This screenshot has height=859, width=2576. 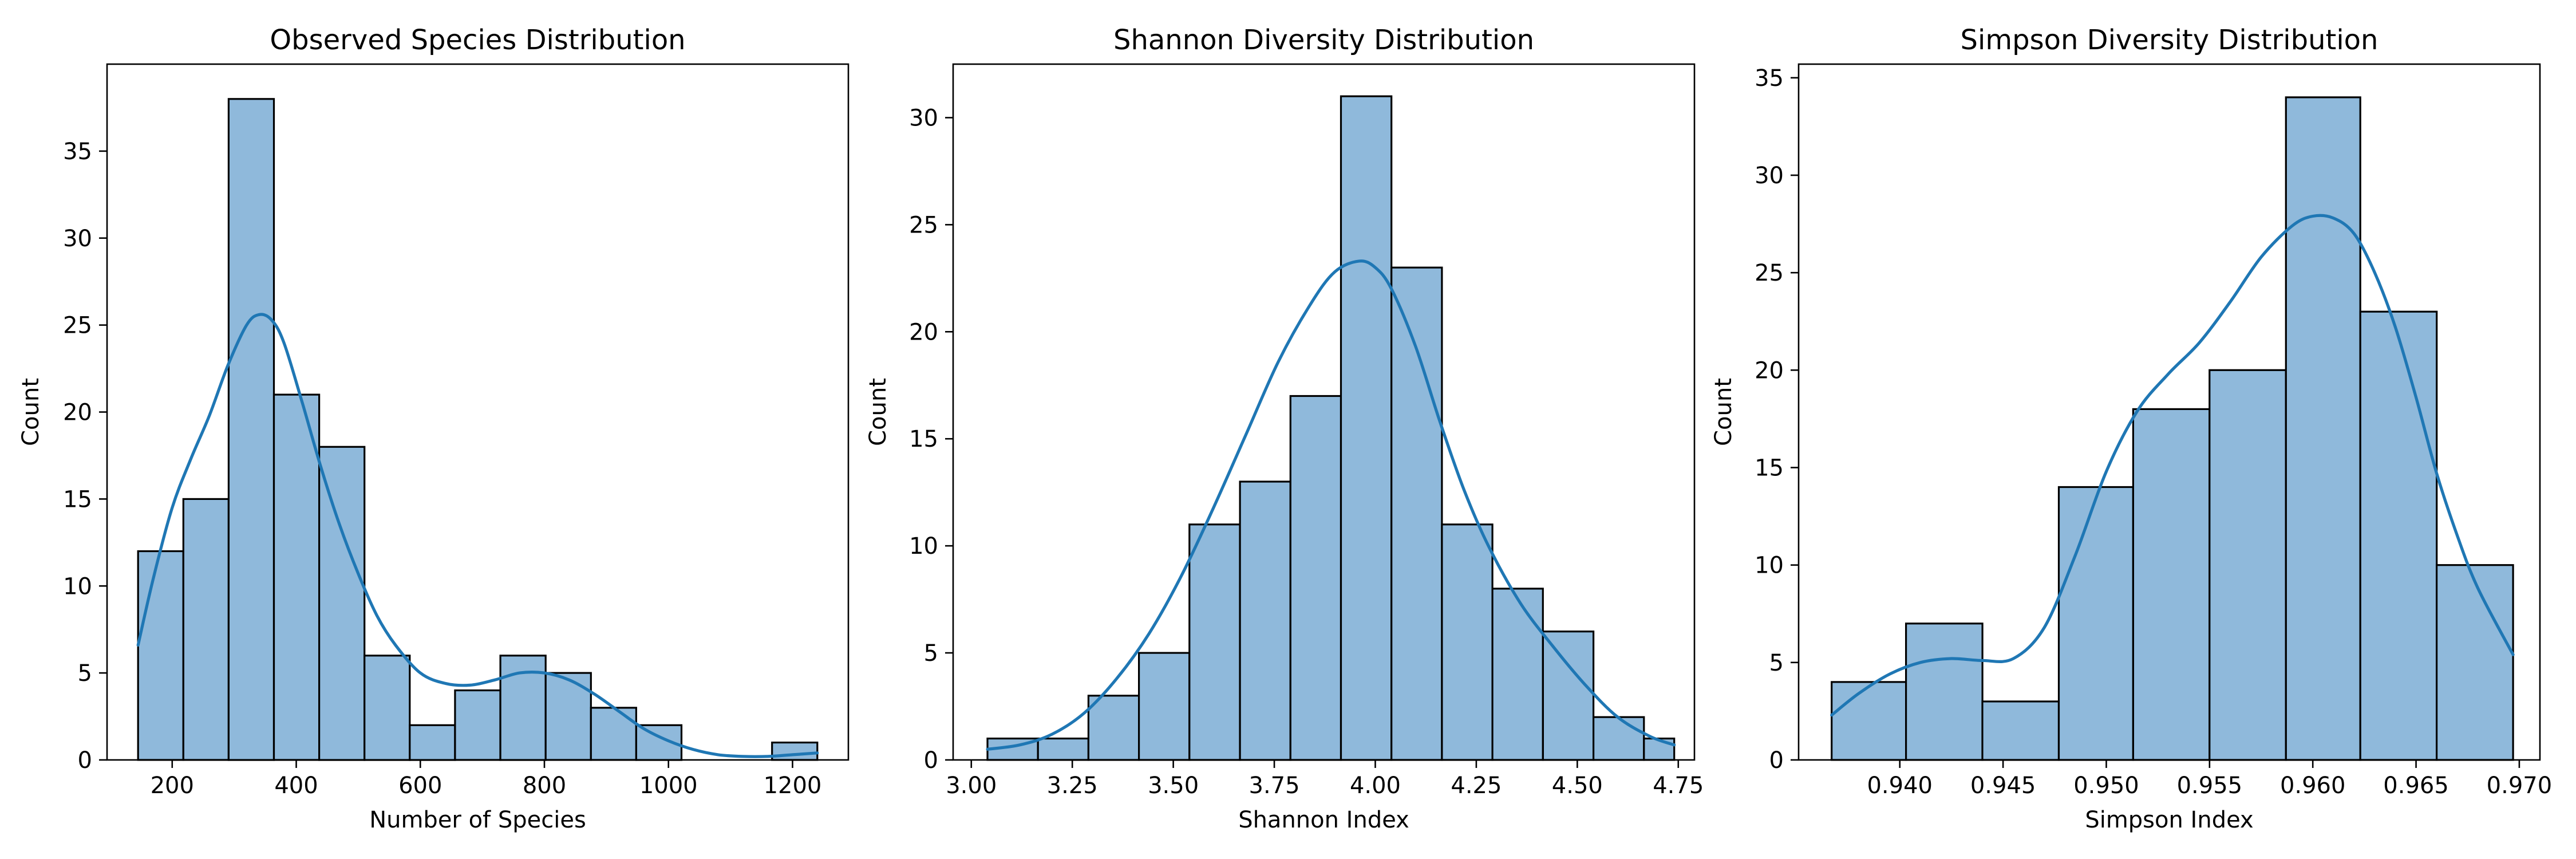 What do you see at coordinates (1375, 786) in the screenshot?
I see `shannon-diversity-x-tick-label: 4.00` at bounding box center [1375, 786].